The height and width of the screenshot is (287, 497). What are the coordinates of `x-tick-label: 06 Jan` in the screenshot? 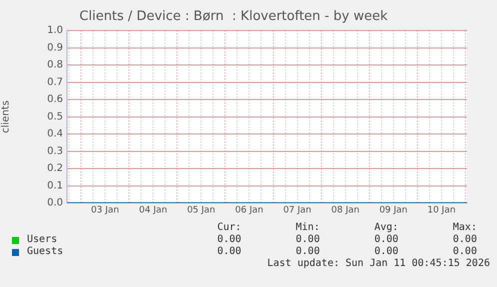 It's located at (249, 211).